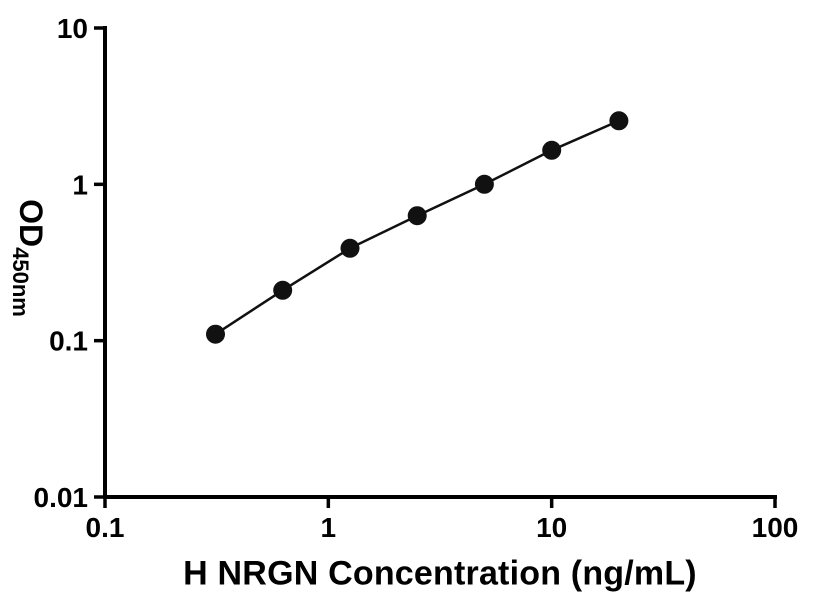 The height and width of the screenshot is (612, 816). Describe the element at coordinates (440, 573) in the screenshot. I see `x-axis-title: H NRGN Concentration (ng/mL)` at that location.